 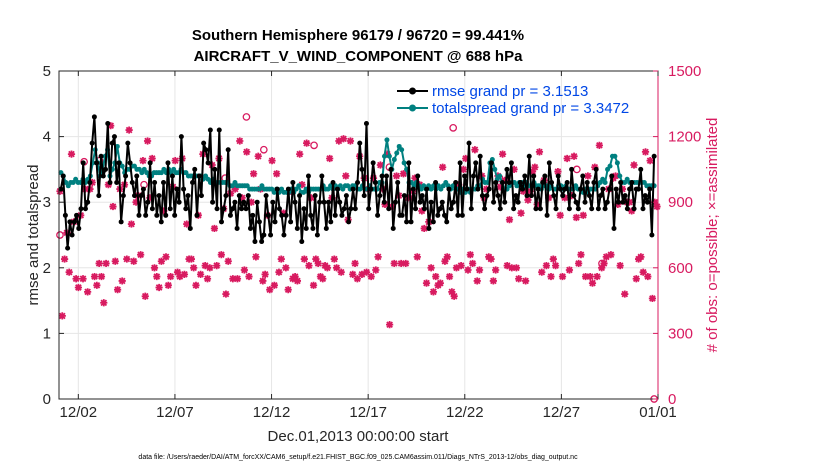 I want to click on y-right-tick-label: 900, so click(x=680, y=202).